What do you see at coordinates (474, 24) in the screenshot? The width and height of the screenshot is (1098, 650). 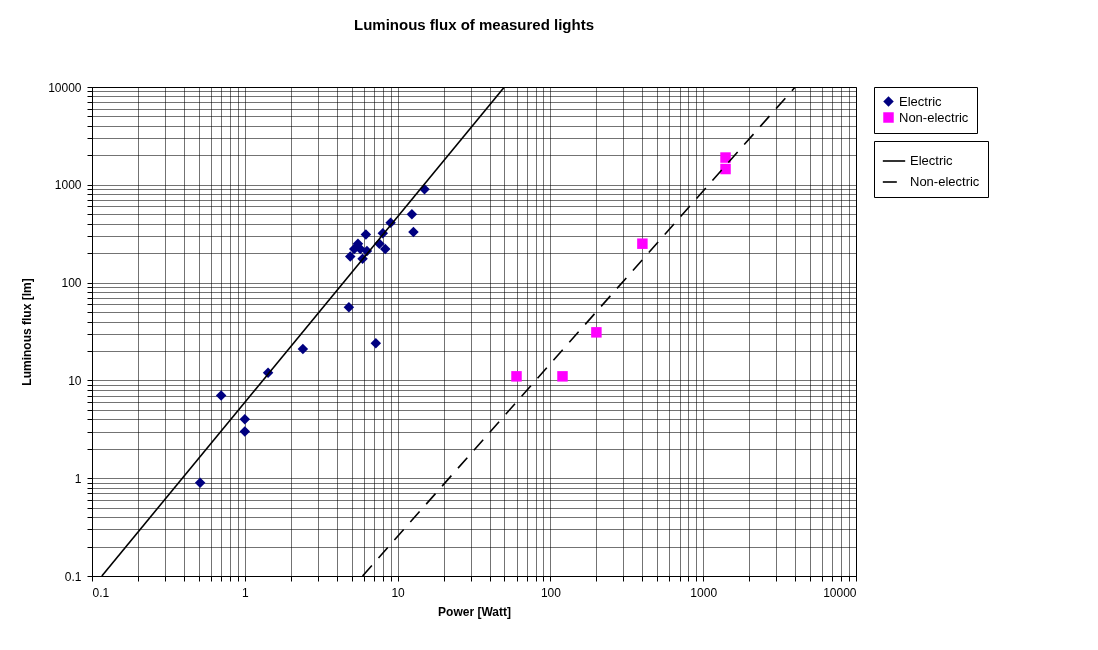 I see `chart-title: Luminous flux of measured lights` at bounding box center [474, 24].